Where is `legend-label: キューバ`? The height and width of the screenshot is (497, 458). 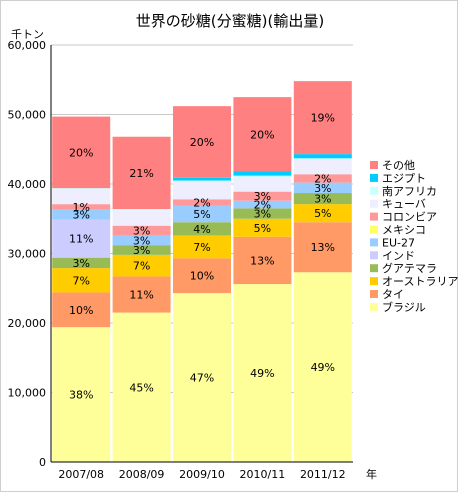
legend-label: キューバ is located at coordinates (404, 204).